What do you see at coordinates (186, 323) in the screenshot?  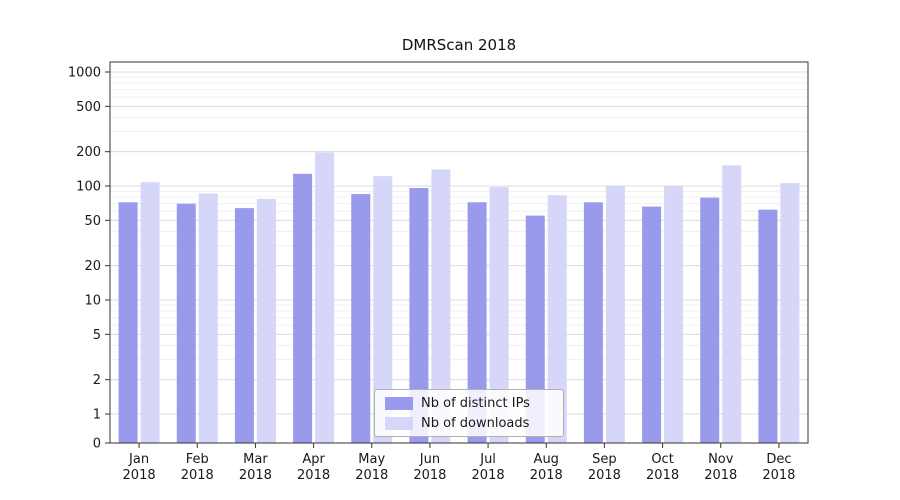 I see `bar-distinct-ips-feb` at bounding box center [186, 323].